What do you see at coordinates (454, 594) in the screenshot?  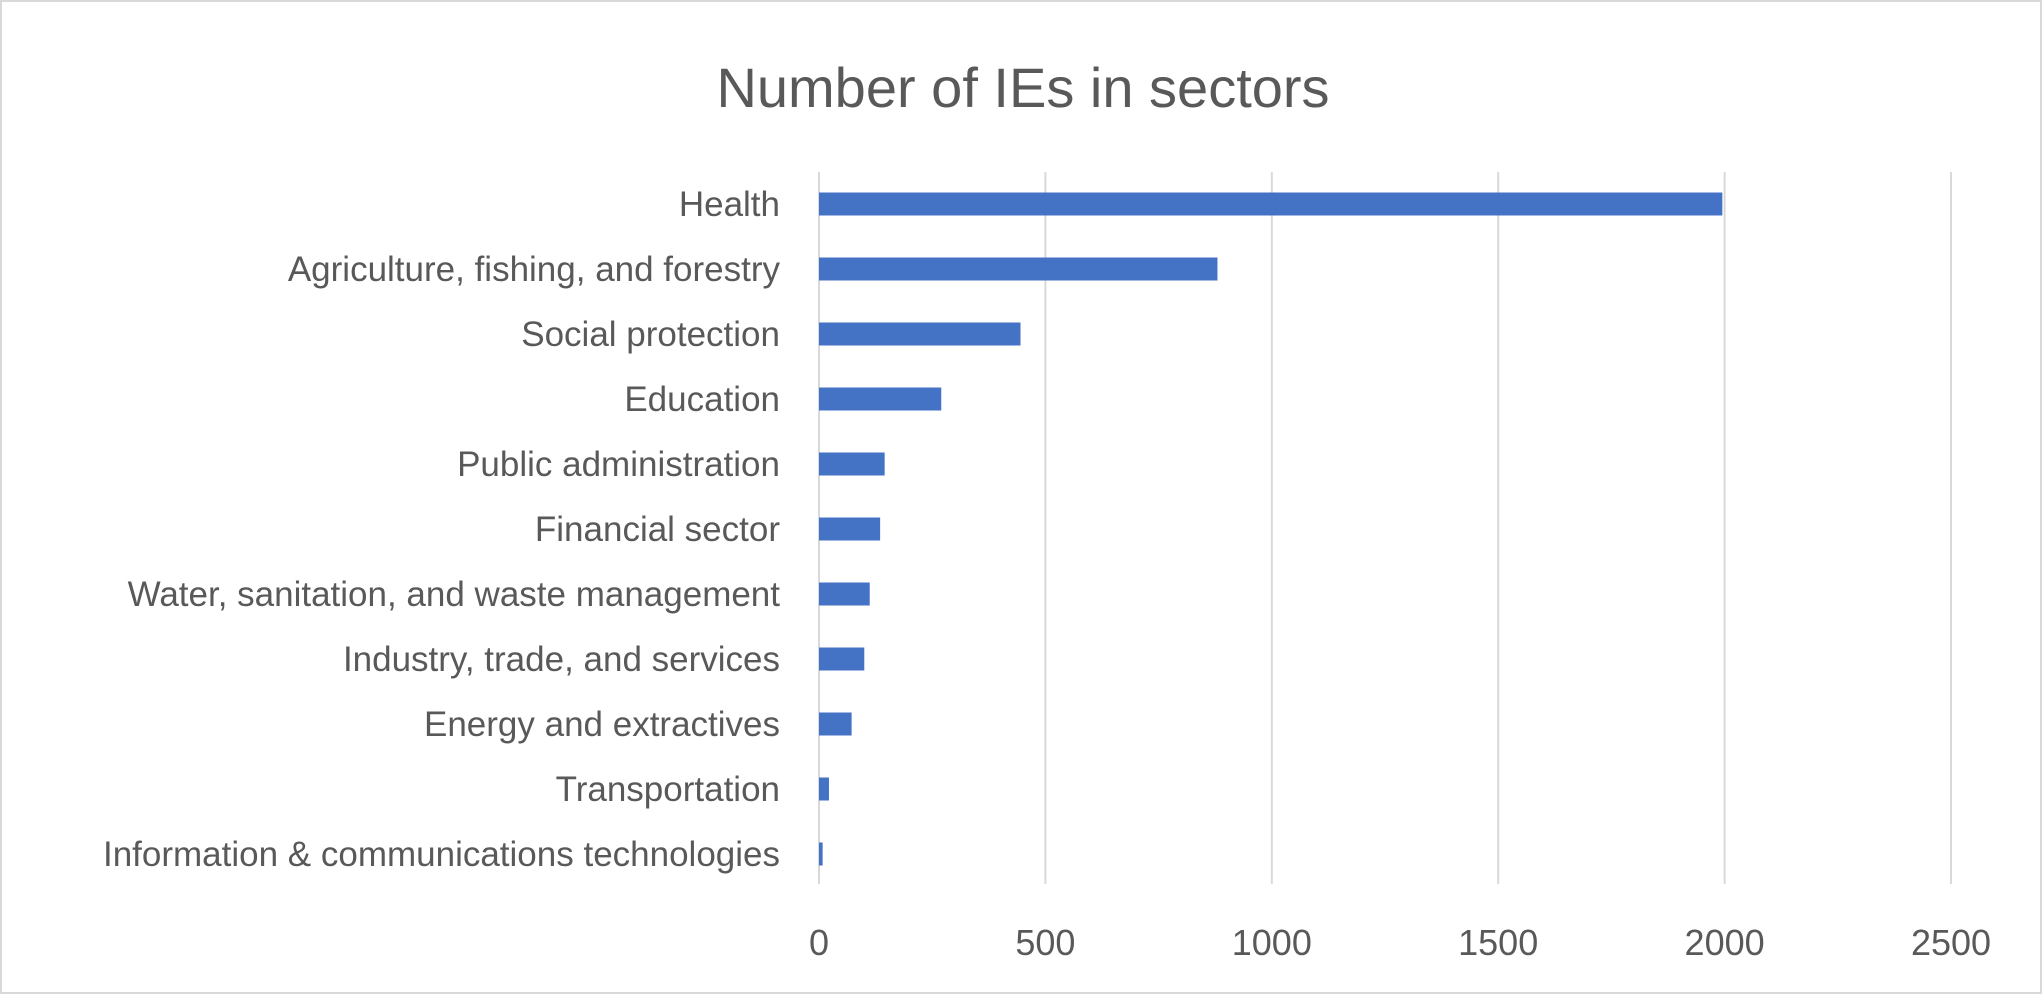 I see `category-label: Water, sanitation, and waste management` at bounding box center [454, 594].